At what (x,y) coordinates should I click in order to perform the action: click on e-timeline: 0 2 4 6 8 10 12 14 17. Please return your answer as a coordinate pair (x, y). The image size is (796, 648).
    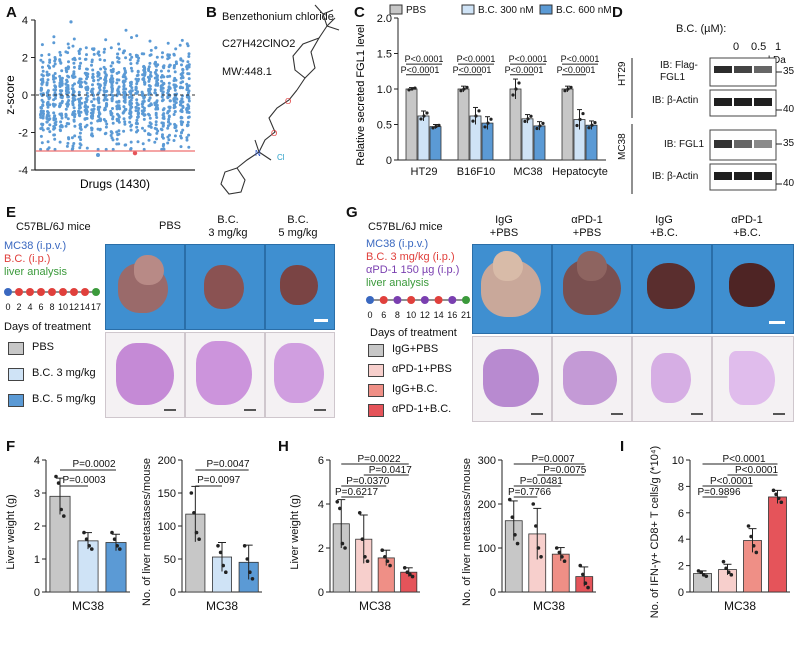
    Looking at the image, I should click on (52, 300).